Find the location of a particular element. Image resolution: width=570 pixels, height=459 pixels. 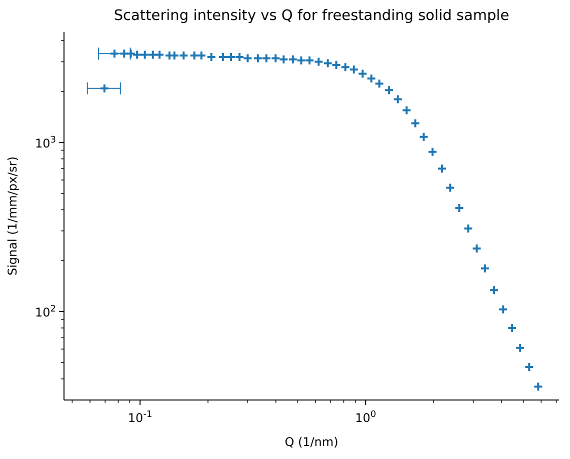

x-tick-label: 10$^{-1}$ is located at coordinates (140, 417).